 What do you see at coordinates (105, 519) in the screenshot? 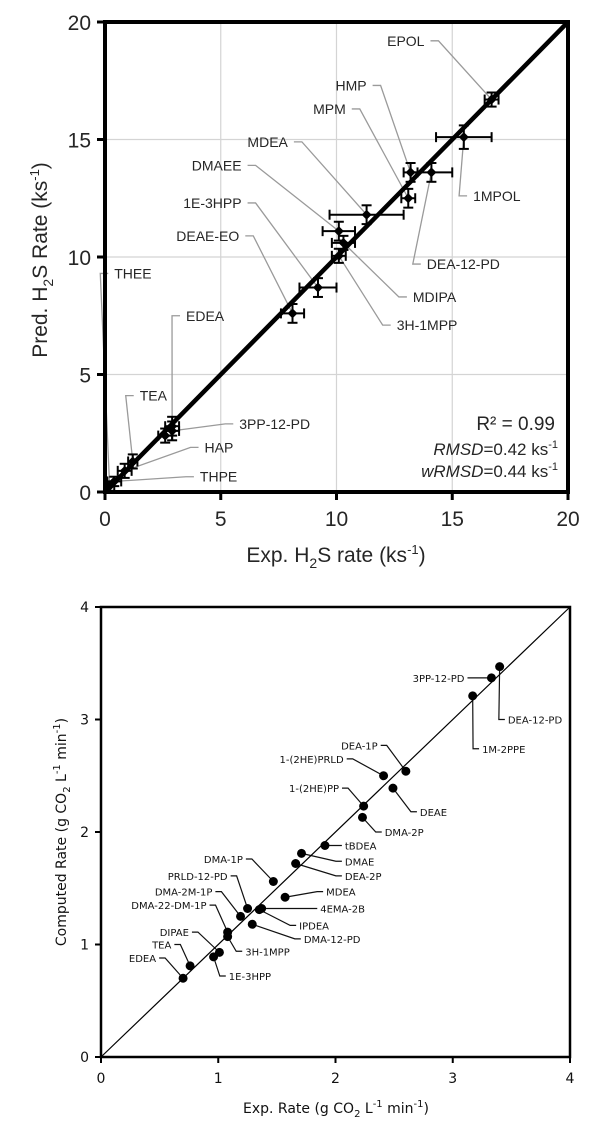
I see `x-tick-label: 0` at bounding box center [105, 519].